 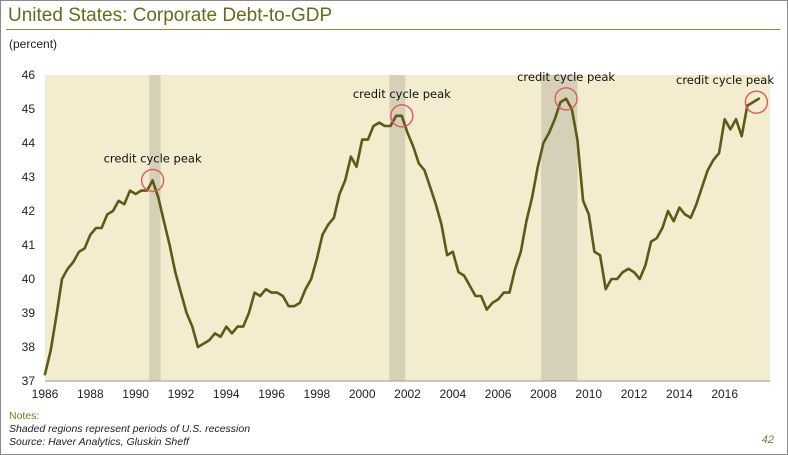 What do you see at coordinates (29, 75) in the screenshot?
I see `y-tick-label: 46` at bounding box center [29, 75].